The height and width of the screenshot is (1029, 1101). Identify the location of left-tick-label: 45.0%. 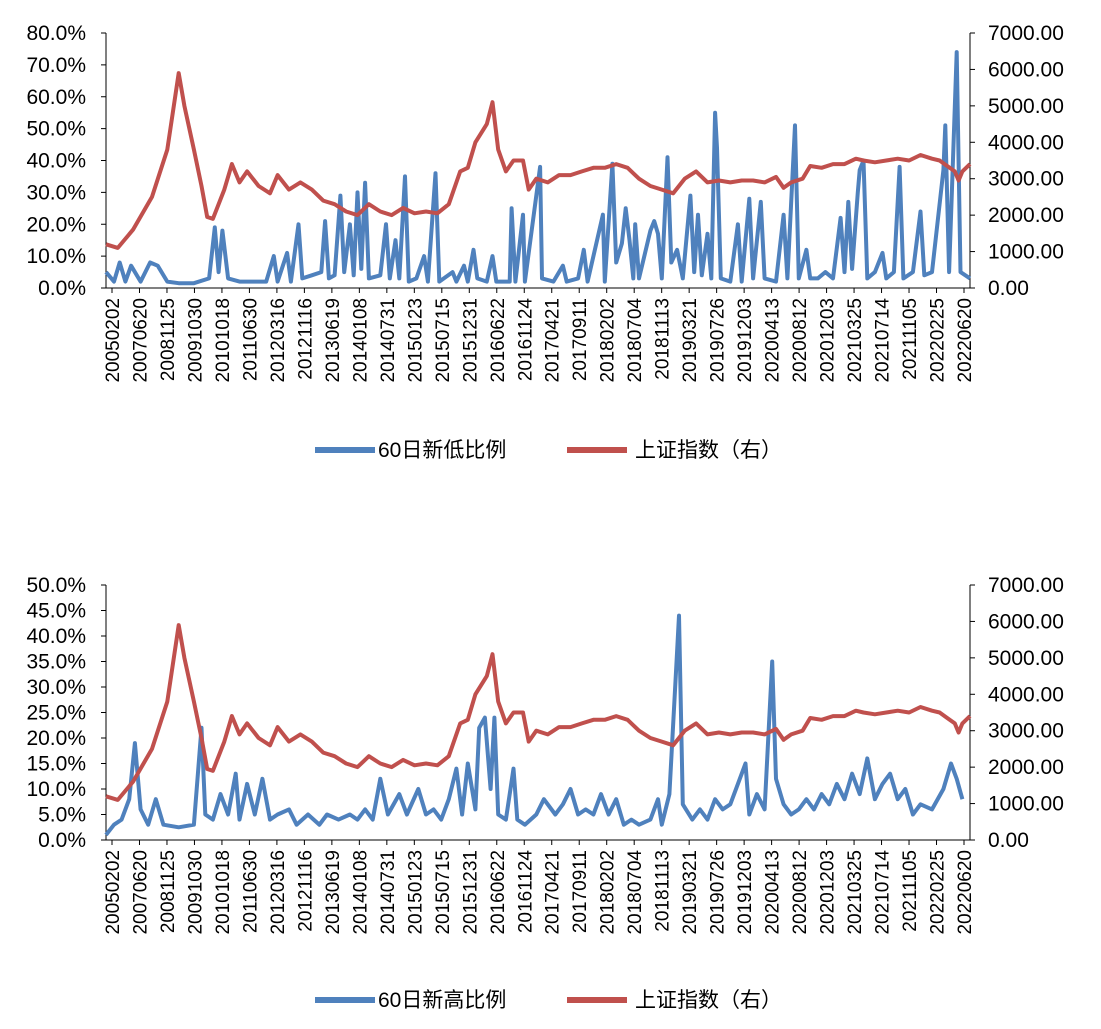
(56, 611).